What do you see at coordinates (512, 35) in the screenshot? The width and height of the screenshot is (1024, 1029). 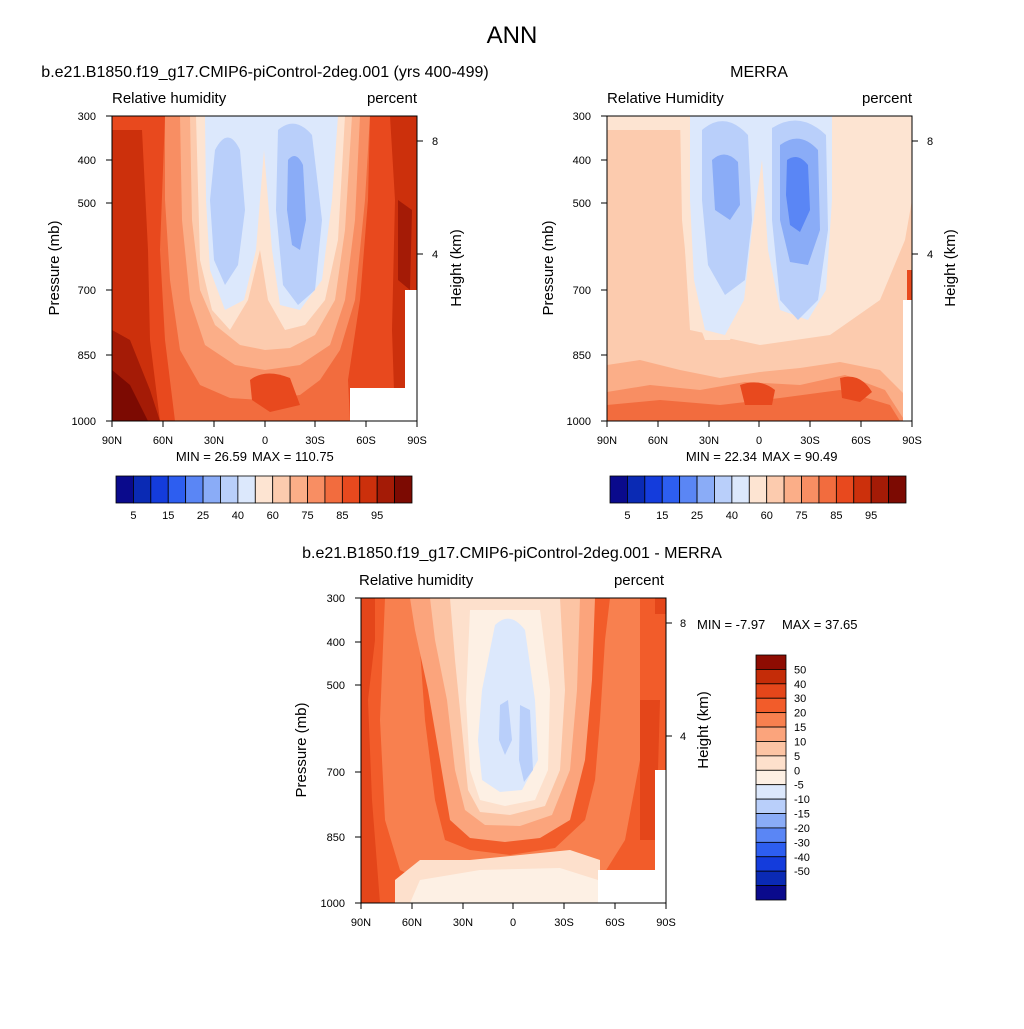 I see `figure-title: ANN` at bounding box center [512, 35].